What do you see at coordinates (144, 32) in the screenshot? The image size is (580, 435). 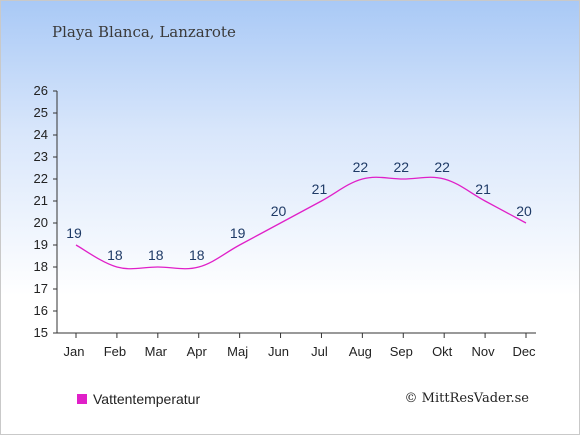 I see `chart-title: Playa Blanca, Lanzarote` at bounding box center [144, 32].